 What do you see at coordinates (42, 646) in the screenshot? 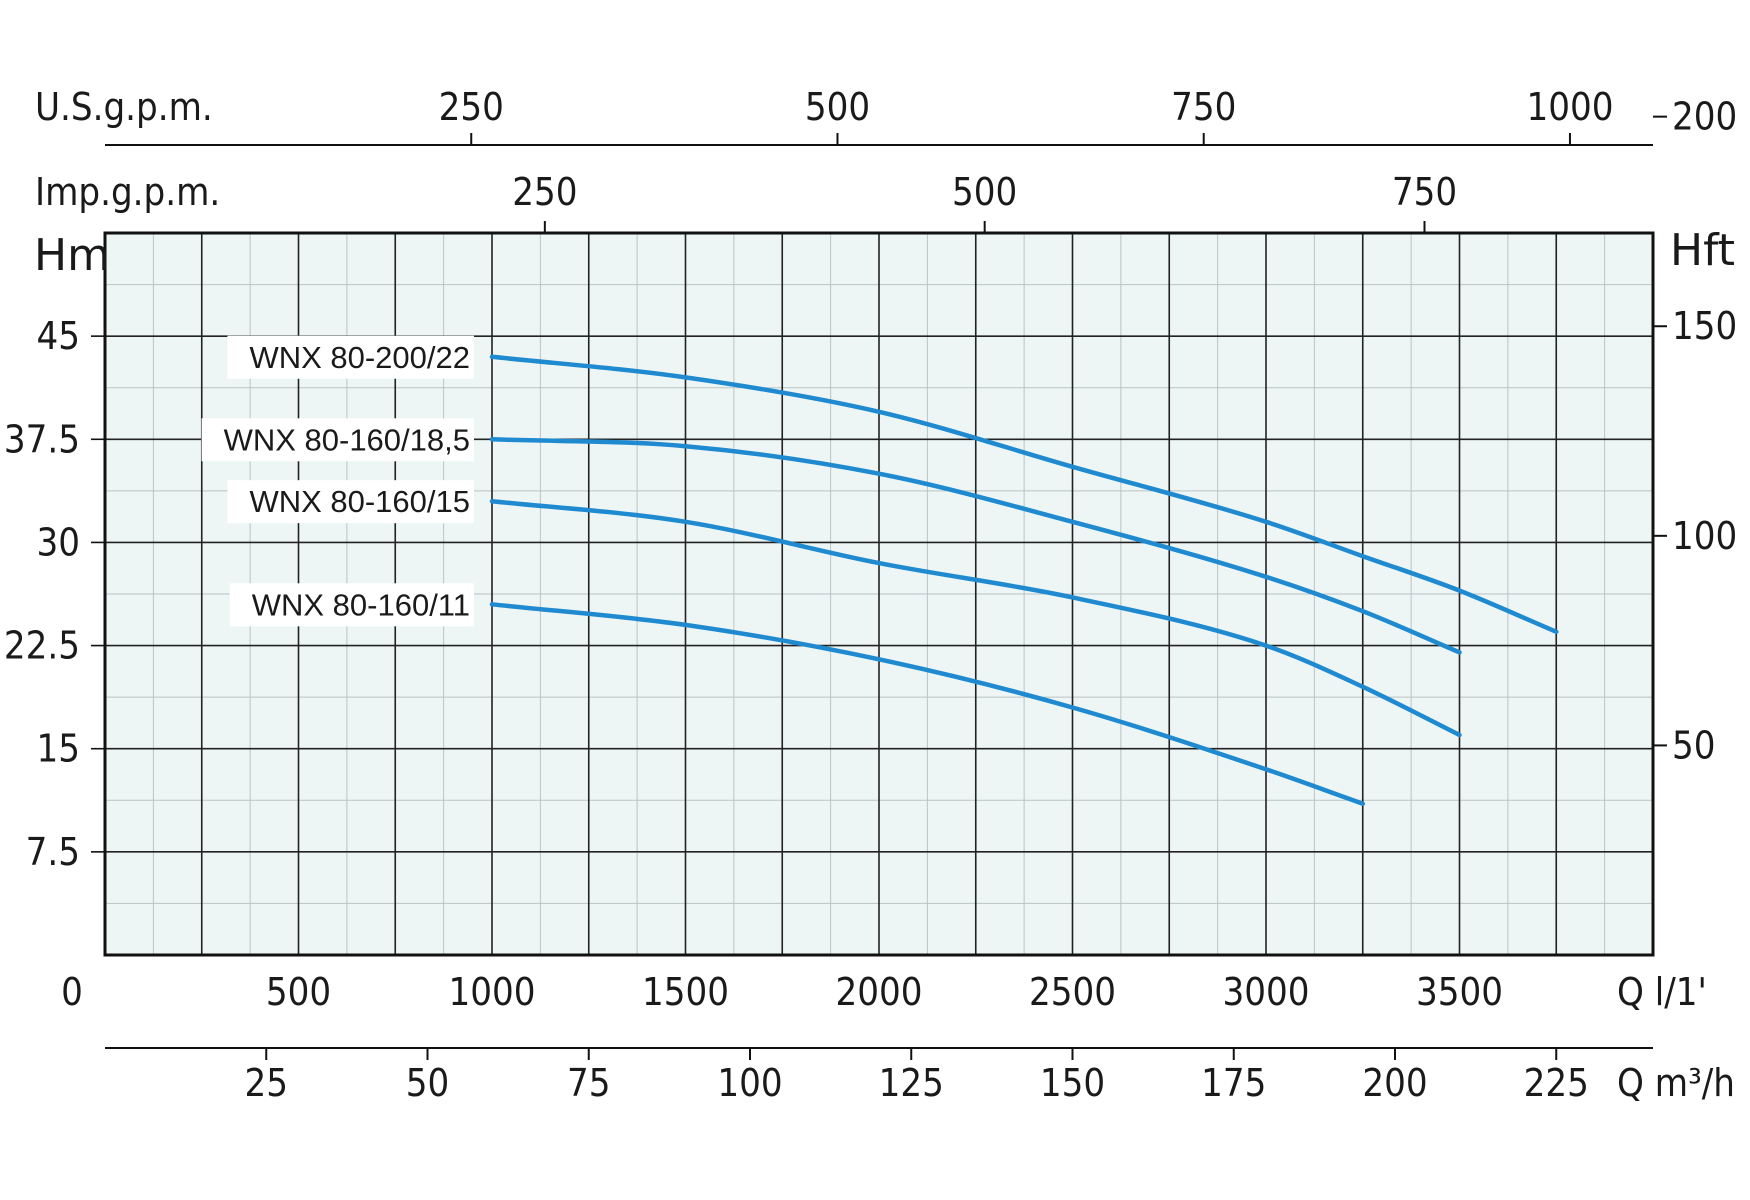
I see `y-left-tick-label: 22.5` at bounding box center [42, 646].